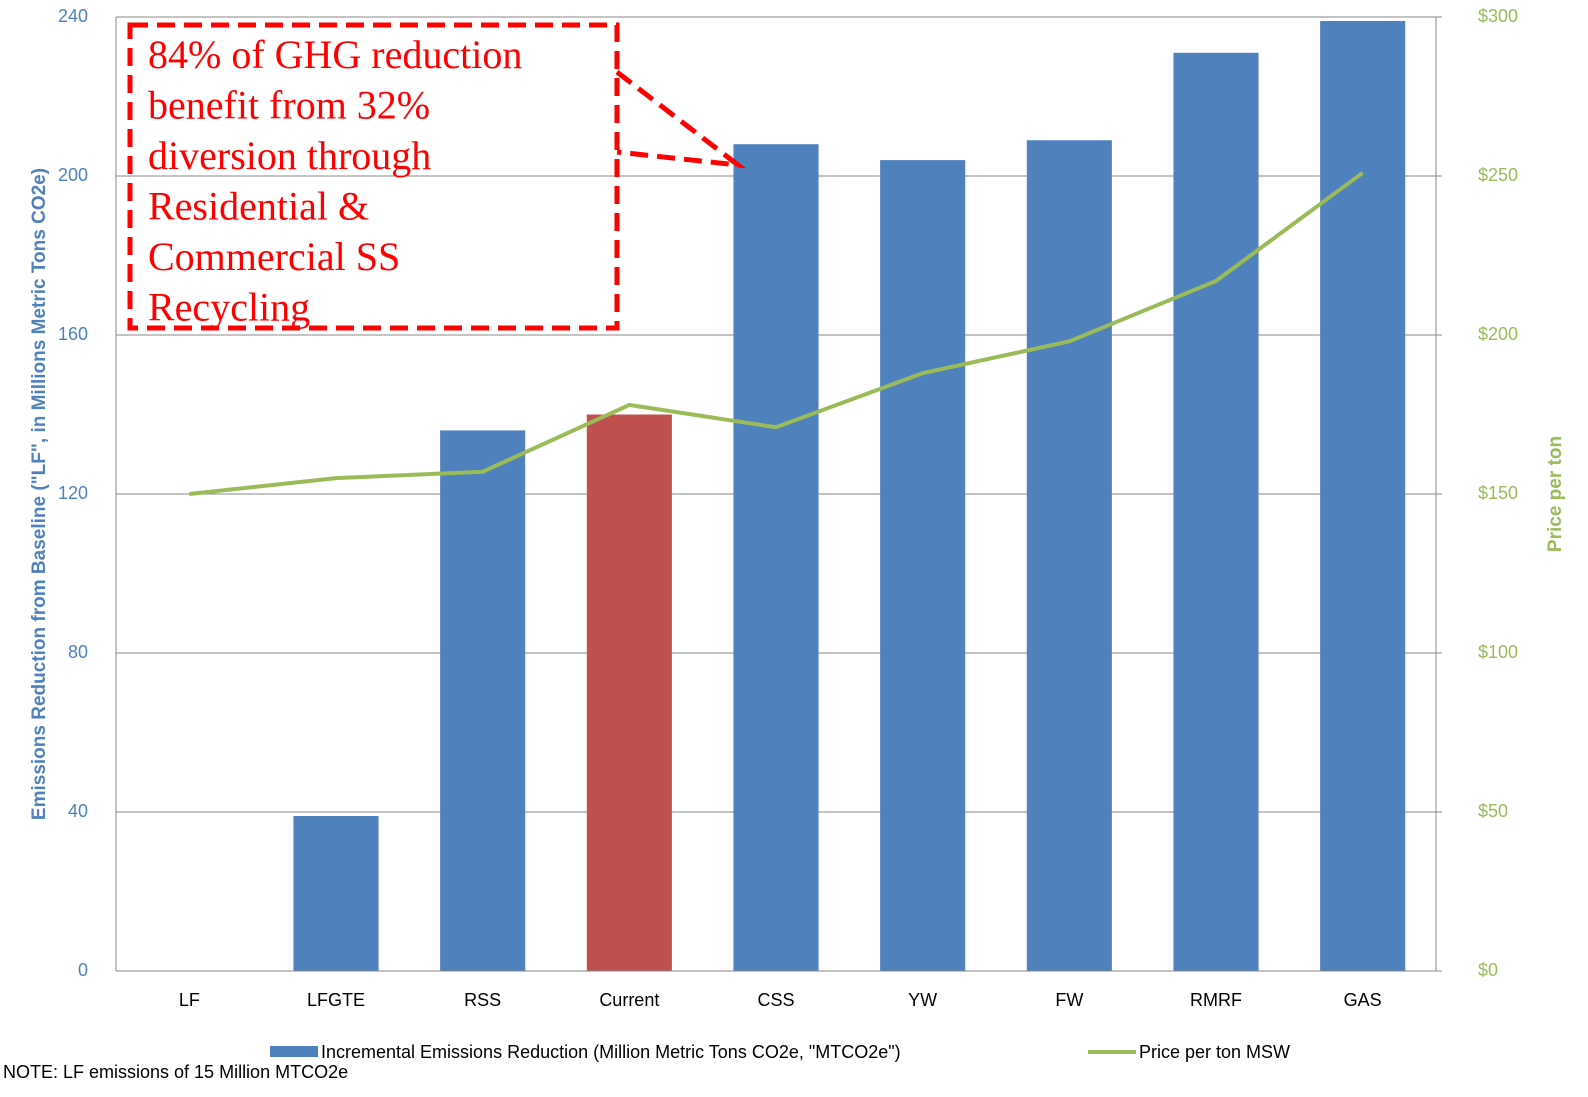 This screenshot has height=1097, width=1588. I want to click on y2-axis-title: Price per ton, so click(1555, 494).